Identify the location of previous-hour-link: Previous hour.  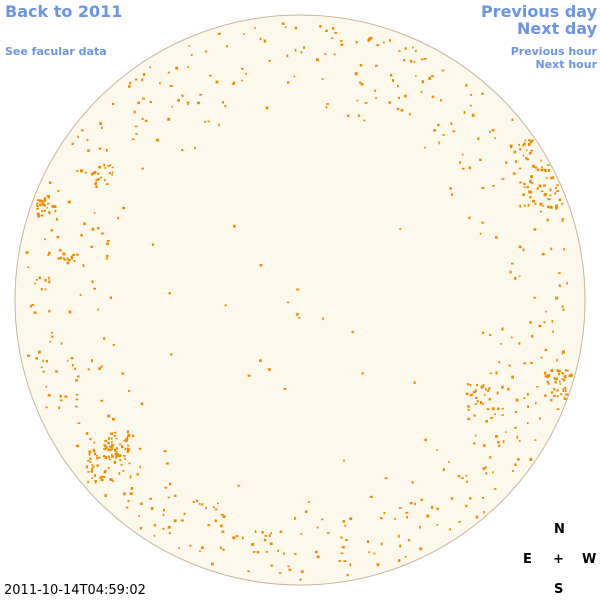
(553, 51).